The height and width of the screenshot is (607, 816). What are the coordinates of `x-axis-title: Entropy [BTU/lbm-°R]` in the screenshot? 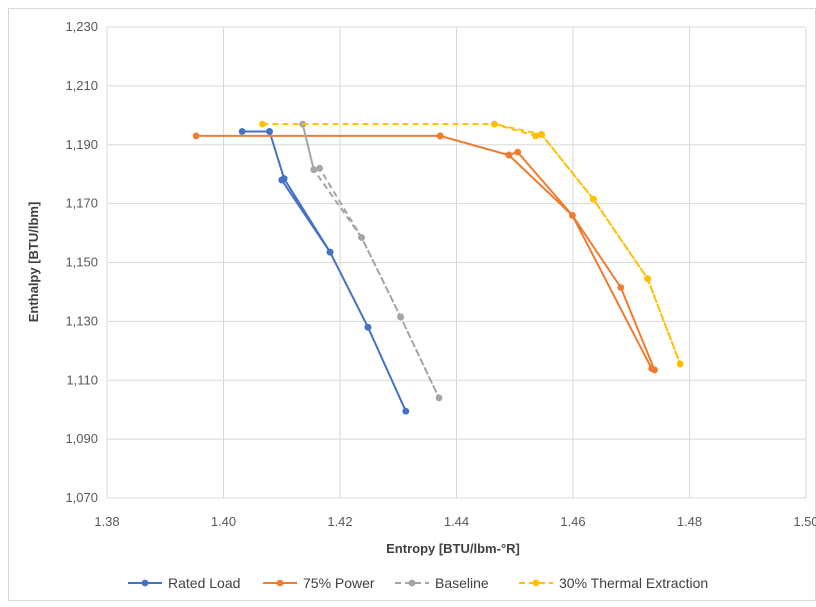 It's located at (453, 548).